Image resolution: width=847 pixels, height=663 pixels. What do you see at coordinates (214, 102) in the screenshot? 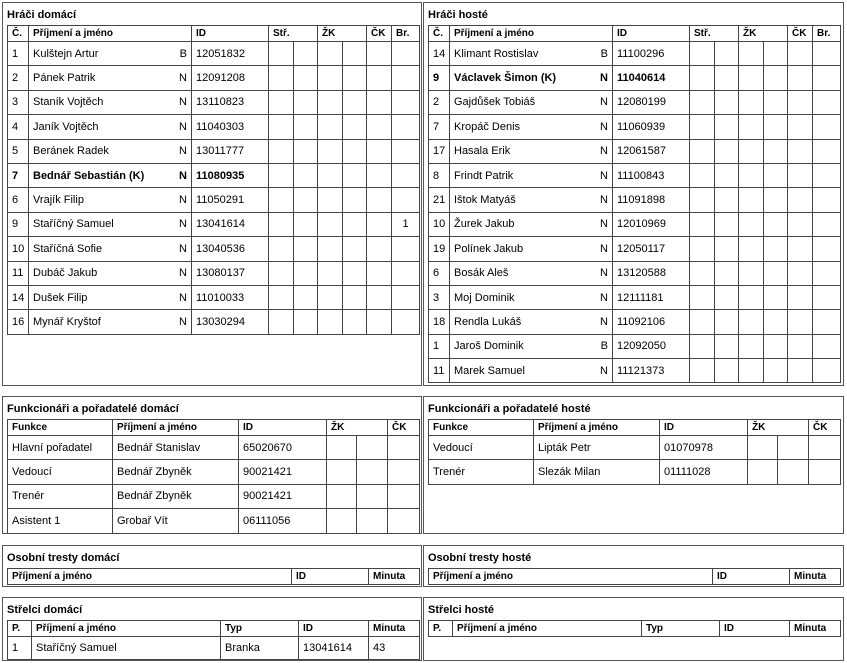
I see `row: 3 Staník Vojtěch N 13110823` at bounding box center [214, 102].